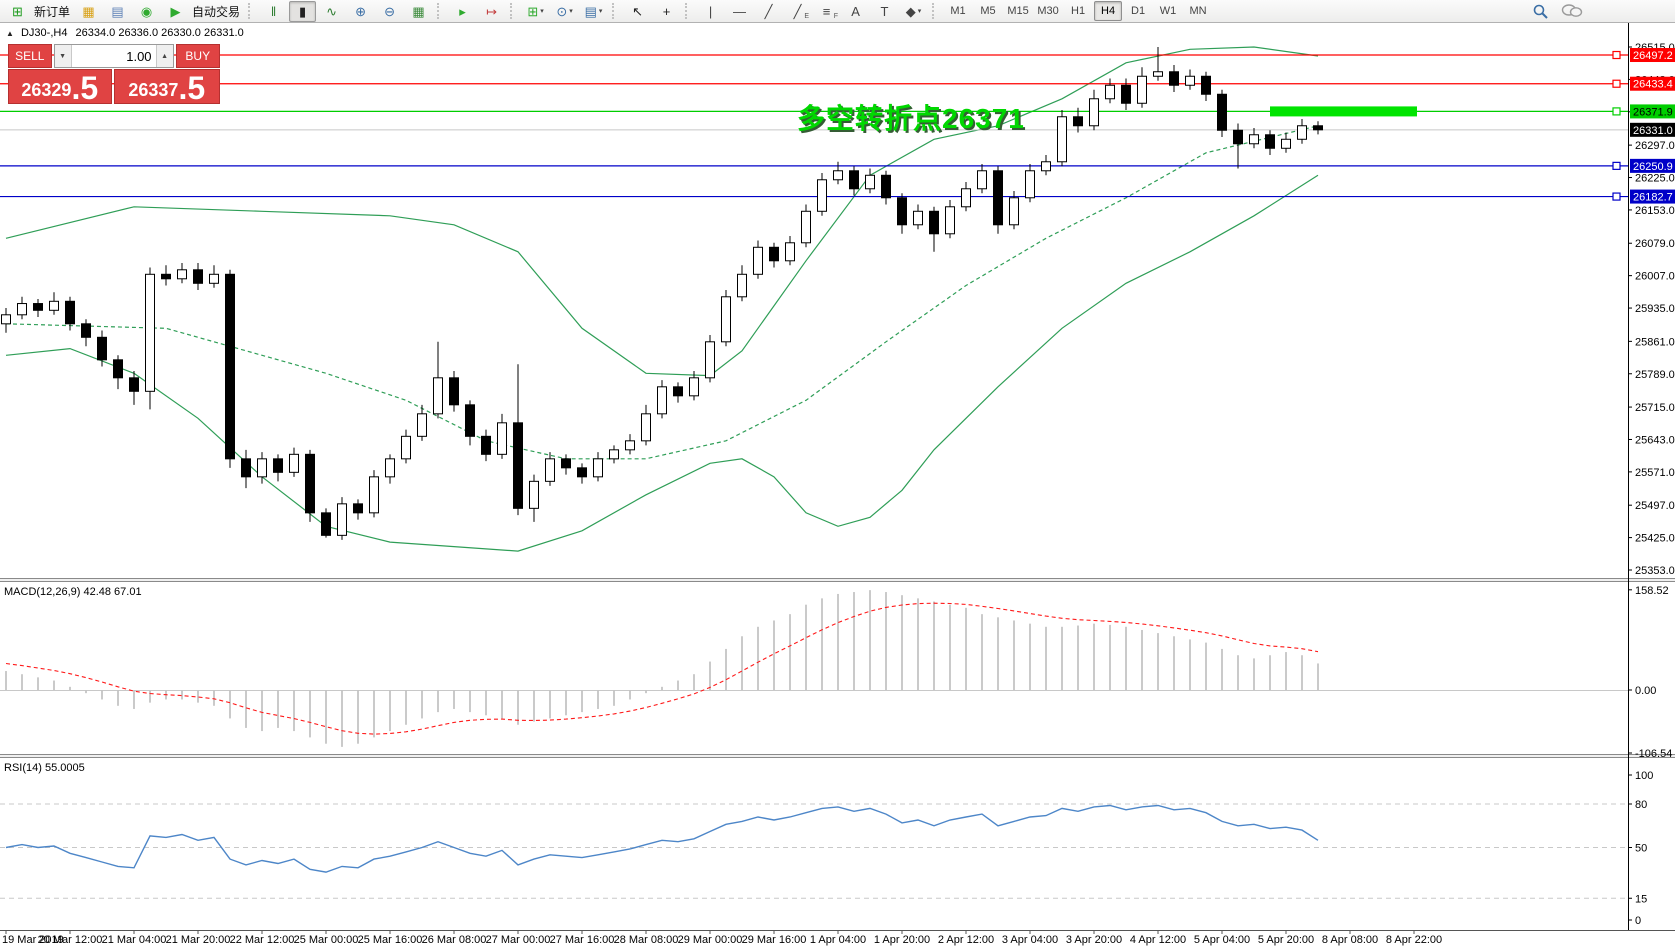 Image resolution: width=1675 pixels, height=949 pixels. What do you see at coordinates (273, 11) in the screenshot?
I see `bar-chart-mode-icon: ‖` at bounding box center [273, 11].